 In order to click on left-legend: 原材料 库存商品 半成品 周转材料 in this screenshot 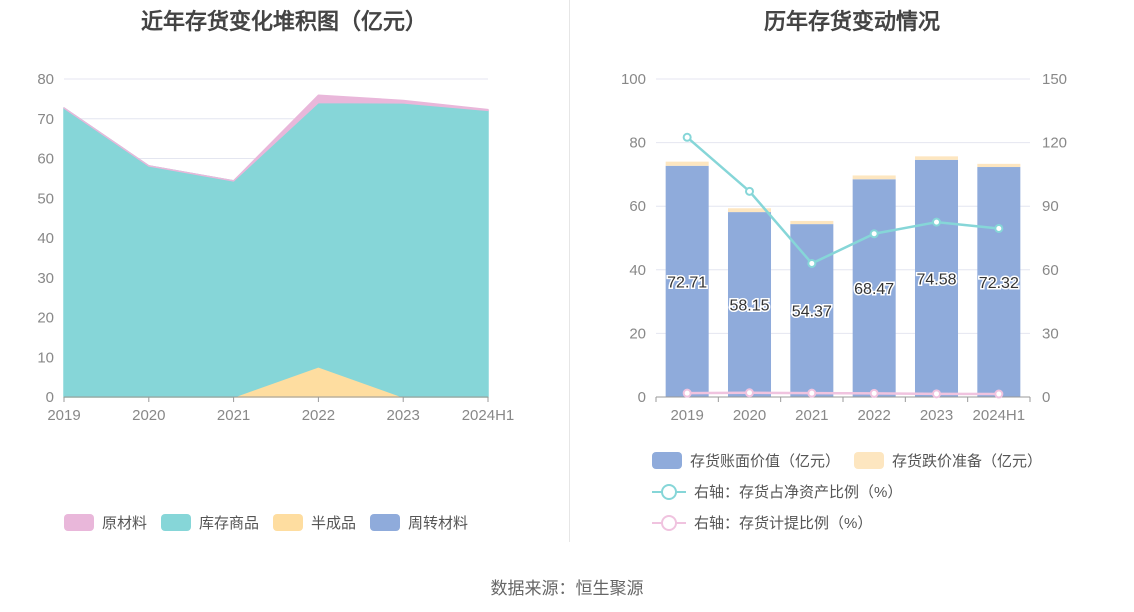, I will do `click(273, 522)`.